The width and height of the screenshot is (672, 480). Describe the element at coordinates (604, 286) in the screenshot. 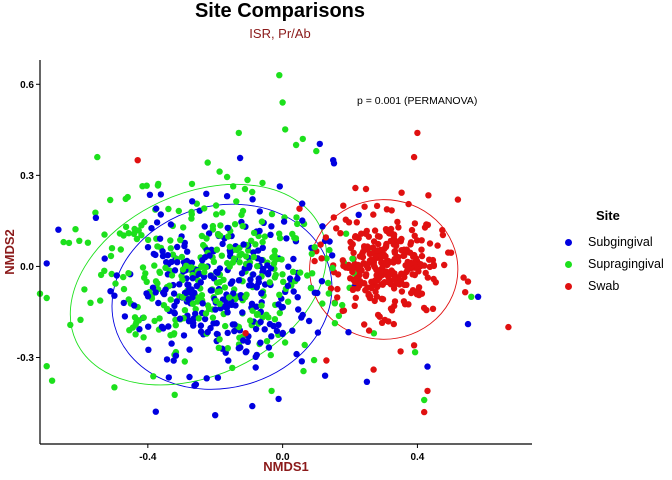

I see `legend-label: Swab` at that location.